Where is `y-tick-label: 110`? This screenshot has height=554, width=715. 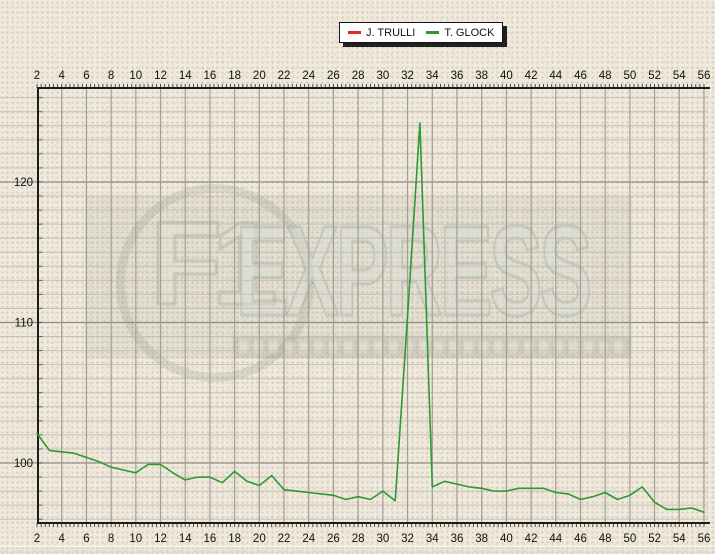
y-tick-label: 110 is located at coordinates (24, 324).